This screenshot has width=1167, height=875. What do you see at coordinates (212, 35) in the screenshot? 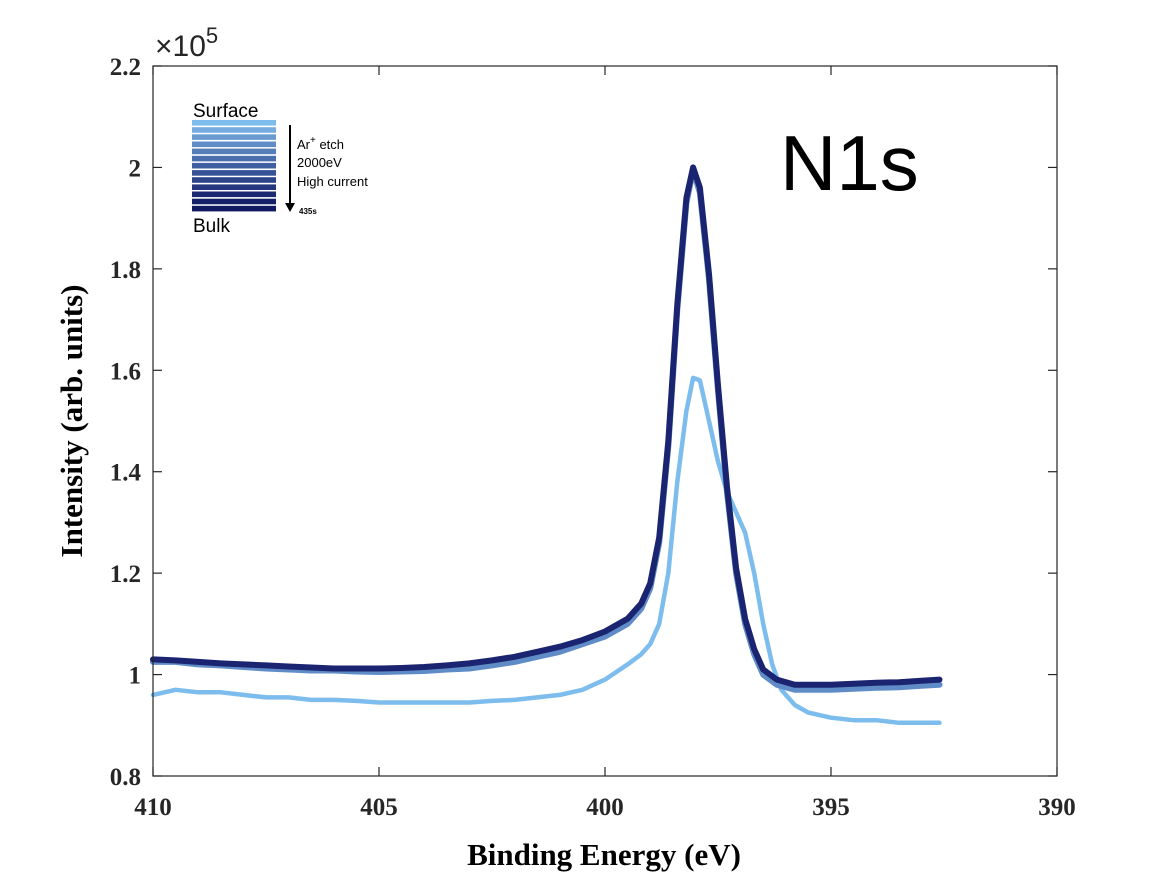
I see `y-exponent-power: 5` at bounding box center [212, 35].